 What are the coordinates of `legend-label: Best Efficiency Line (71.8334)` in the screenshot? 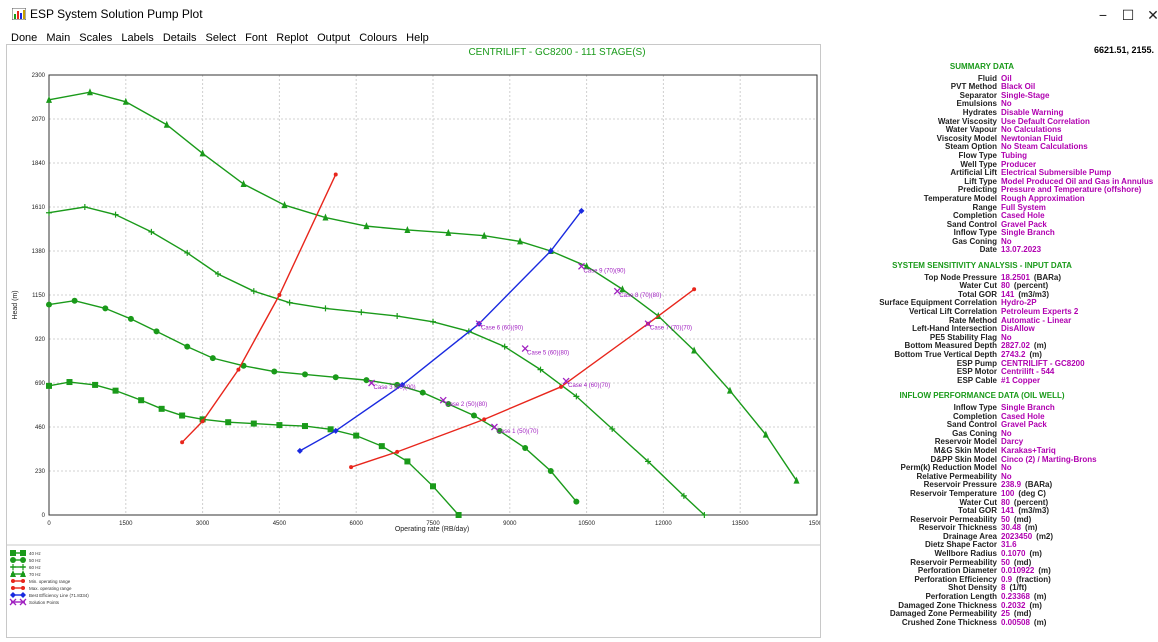 It's located at (59, 595).